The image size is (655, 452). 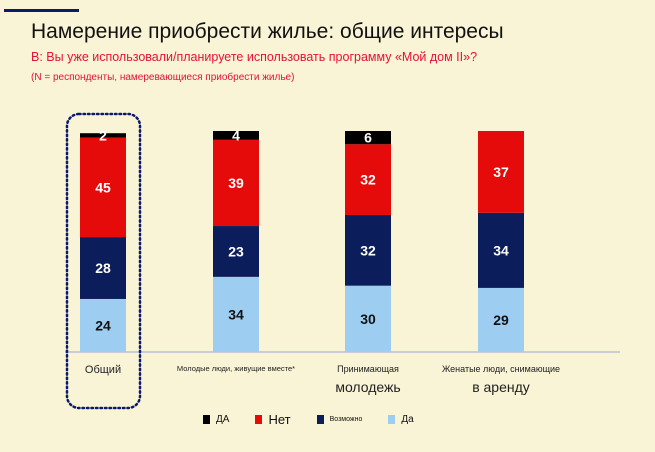 I want to click on legend-item: Да, so click(x=401, y=419).